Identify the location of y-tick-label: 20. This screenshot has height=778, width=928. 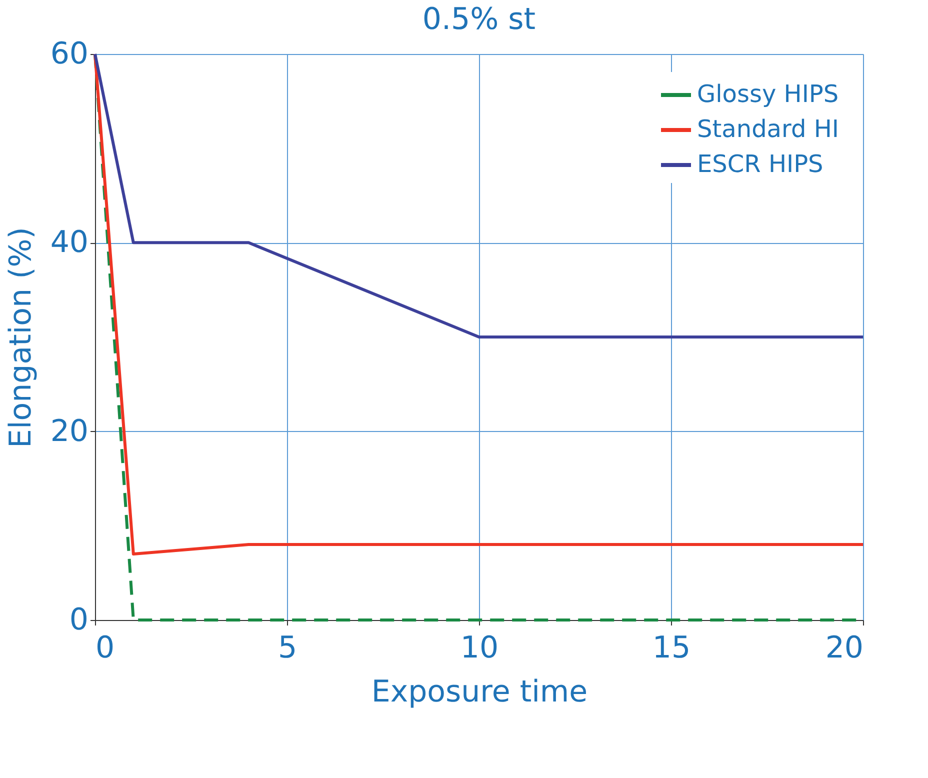
(69, 431).